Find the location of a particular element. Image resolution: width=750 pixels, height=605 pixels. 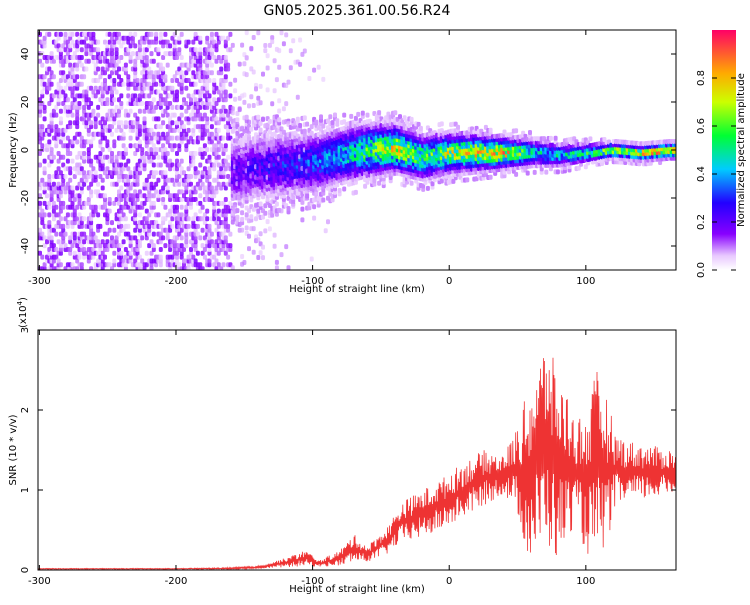

figure-title: GN05.2025.361.00.56.R24 is located at coordinates (357, 11).